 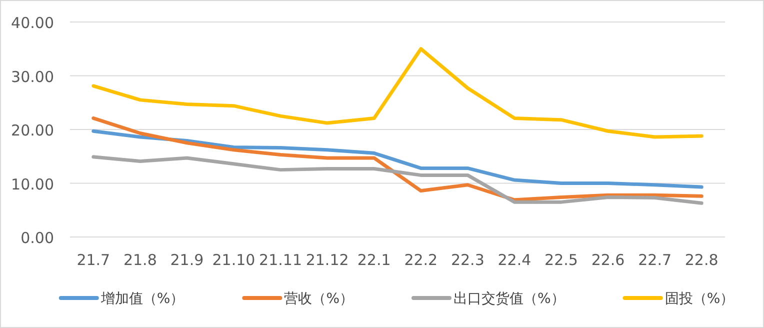 I want to click on x-tick-label: 21.10, so click(x=234, y=260).